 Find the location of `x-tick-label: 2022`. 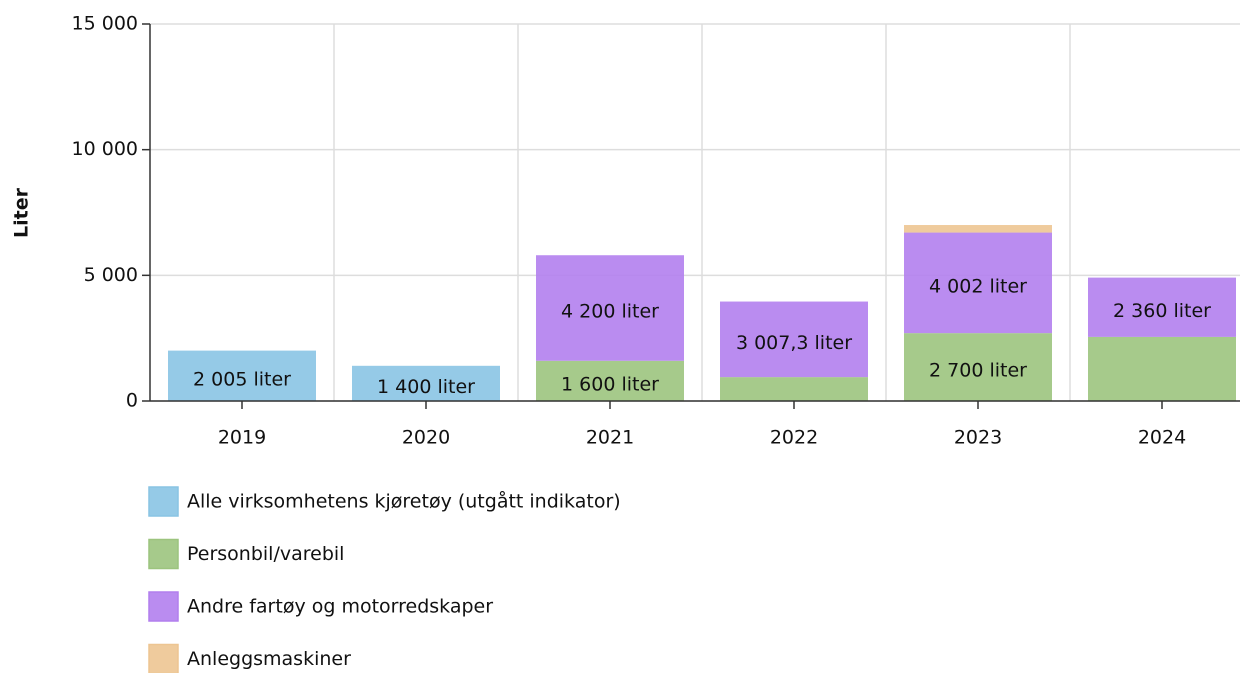

x-tick-label: 2022 is located at coordinates (794, 438).